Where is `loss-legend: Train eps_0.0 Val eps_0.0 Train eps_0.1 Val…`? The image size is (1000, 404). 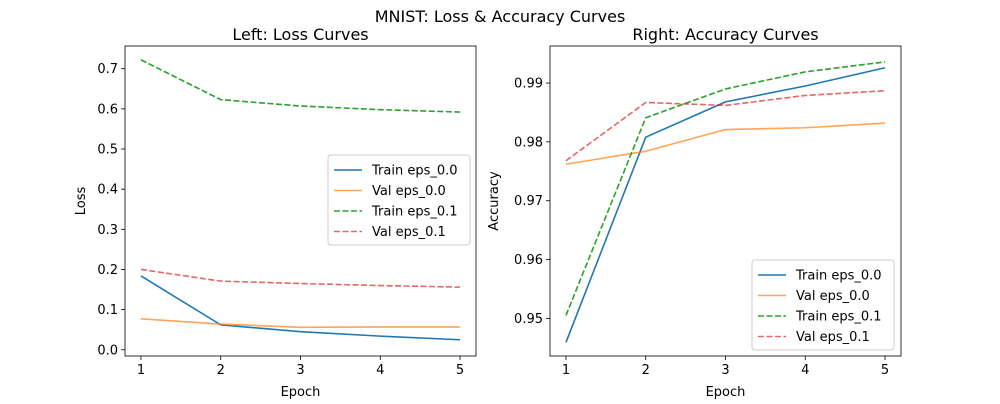 loss-legend: Train eps_0.0 Val eps_0.0 Train eps_0.1 Val… is located at coordinates (399, 200).